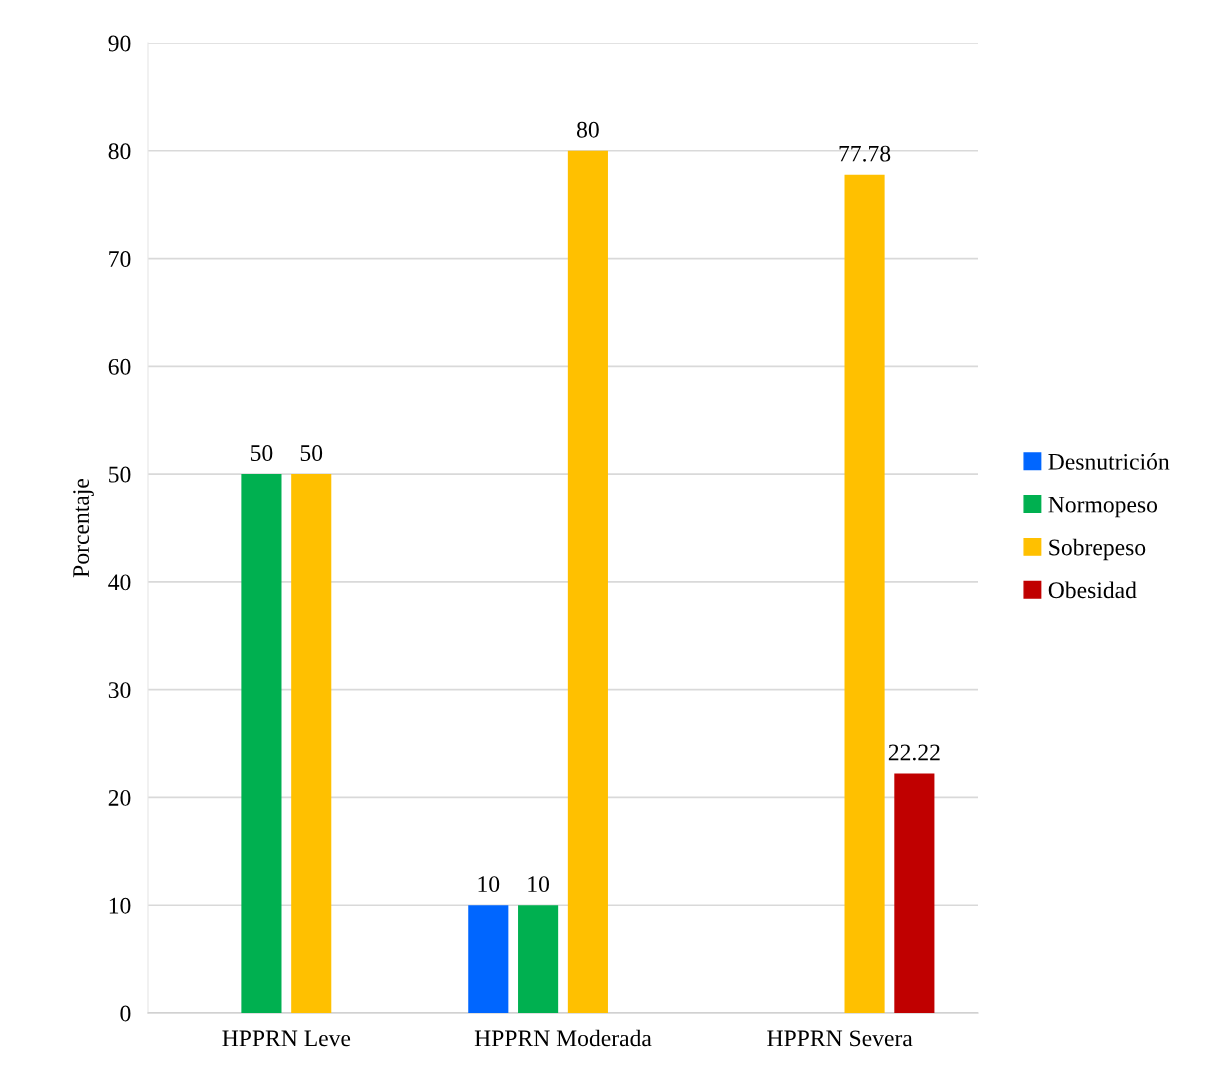  What do you see at coordinates (563, 1038) in the screenshot?
I see `x-tick-label: HPPRN Moderada` at bounding box center [563, 1038].